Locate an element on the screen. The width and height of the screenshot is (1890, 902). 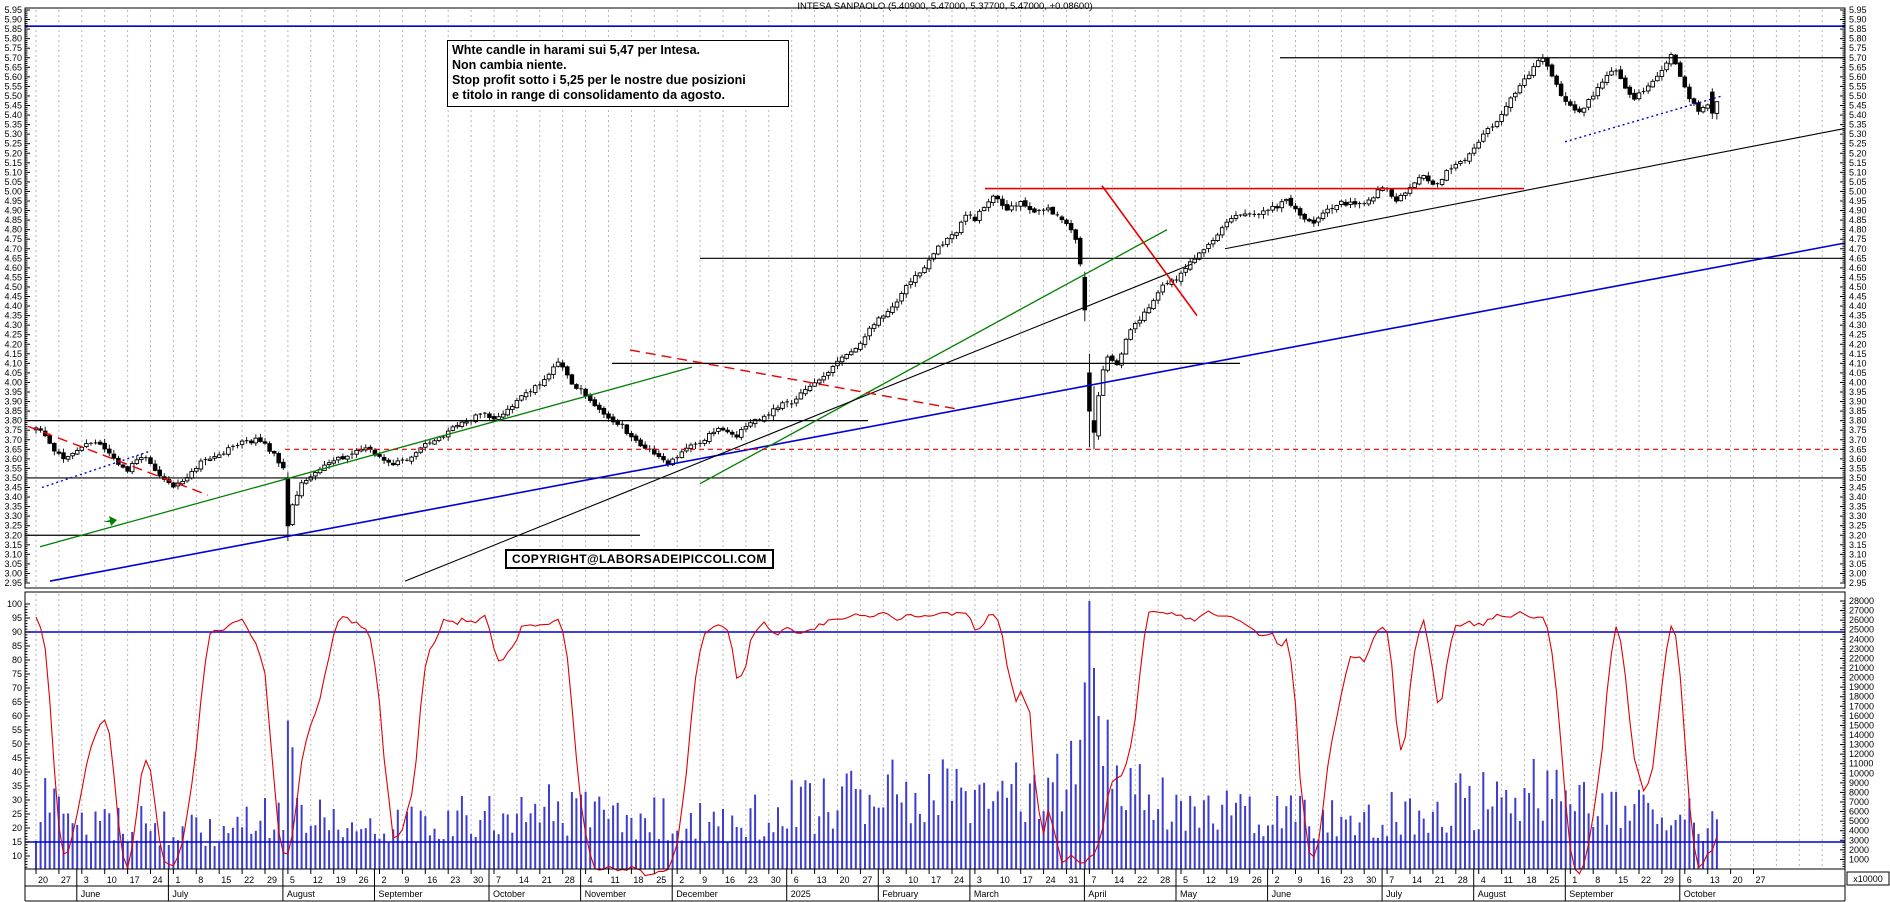
svg-text: 75 is located at coordinates (17, 674).